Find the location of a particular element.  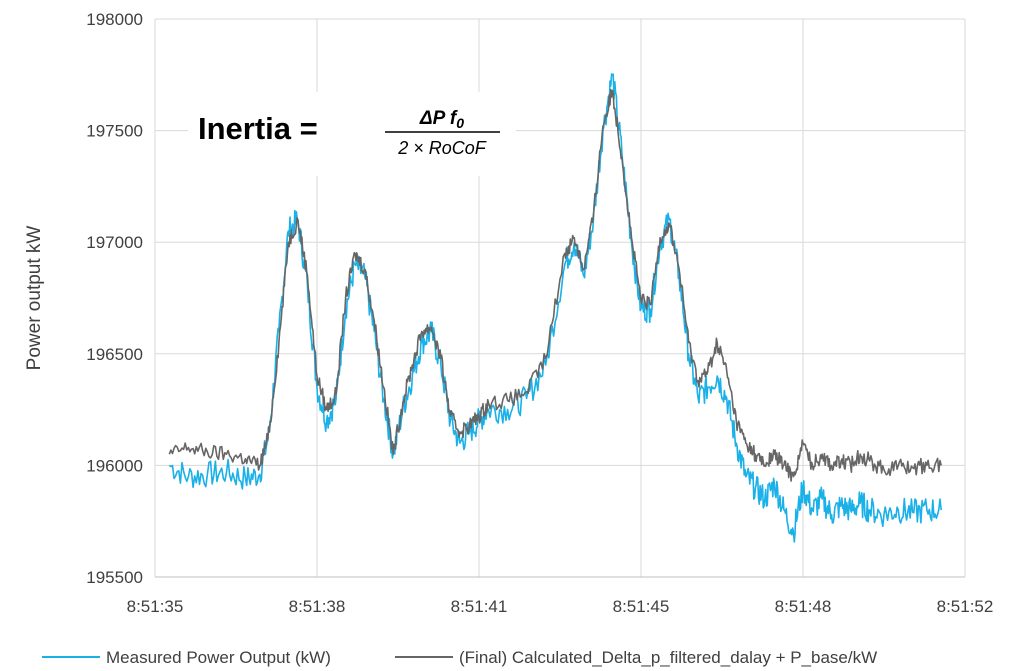

y-tick-label: 196500 is located at coordinates (114, 354).